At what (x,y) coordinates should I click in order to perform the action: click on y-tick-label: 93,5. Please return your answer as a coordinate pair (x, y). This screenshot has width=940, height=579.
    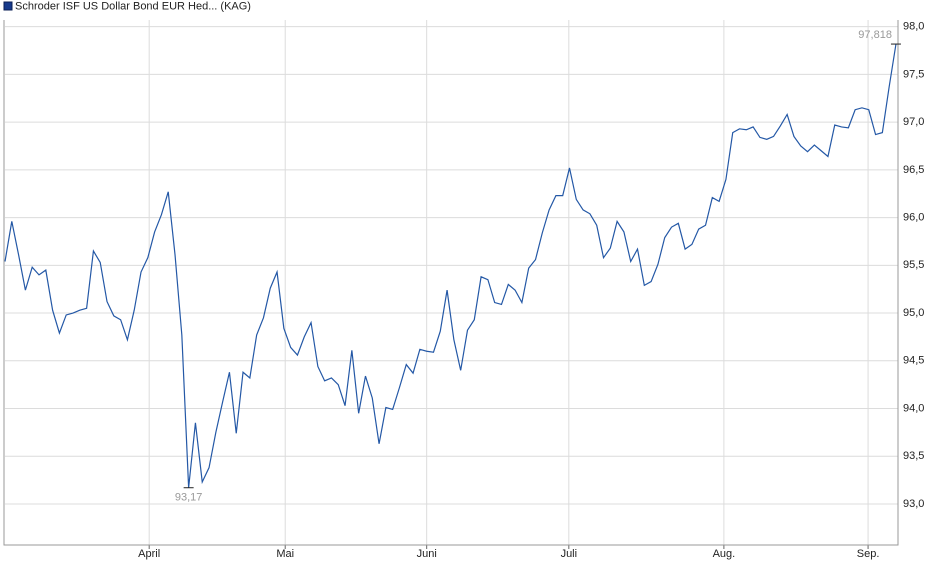
    Looking at the image, I should click on (913, 456).